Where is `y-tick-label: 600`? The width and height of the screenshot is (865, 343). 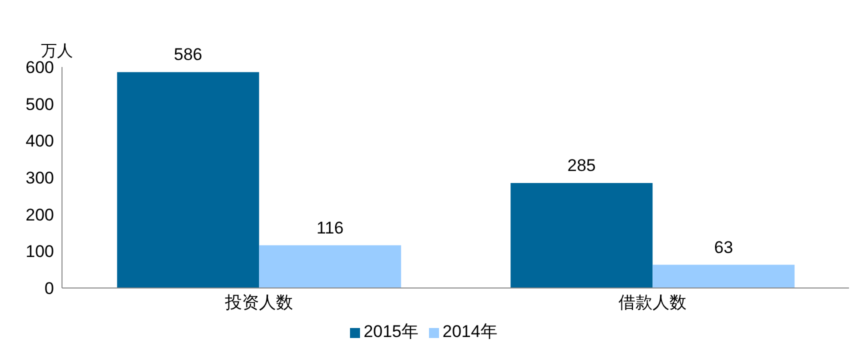
y-tick-label: 600 is located at coordinates (40, 68).